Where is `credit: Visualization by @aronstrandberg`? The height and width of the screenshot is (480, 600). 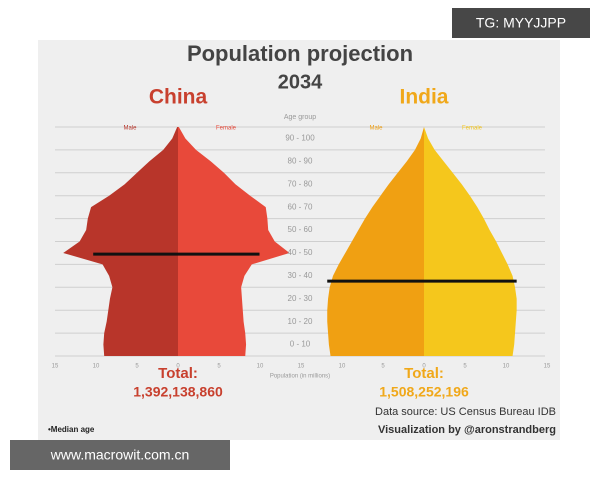 credit: Visualization by @aronstrandberg is located at coordinates (467, 430).